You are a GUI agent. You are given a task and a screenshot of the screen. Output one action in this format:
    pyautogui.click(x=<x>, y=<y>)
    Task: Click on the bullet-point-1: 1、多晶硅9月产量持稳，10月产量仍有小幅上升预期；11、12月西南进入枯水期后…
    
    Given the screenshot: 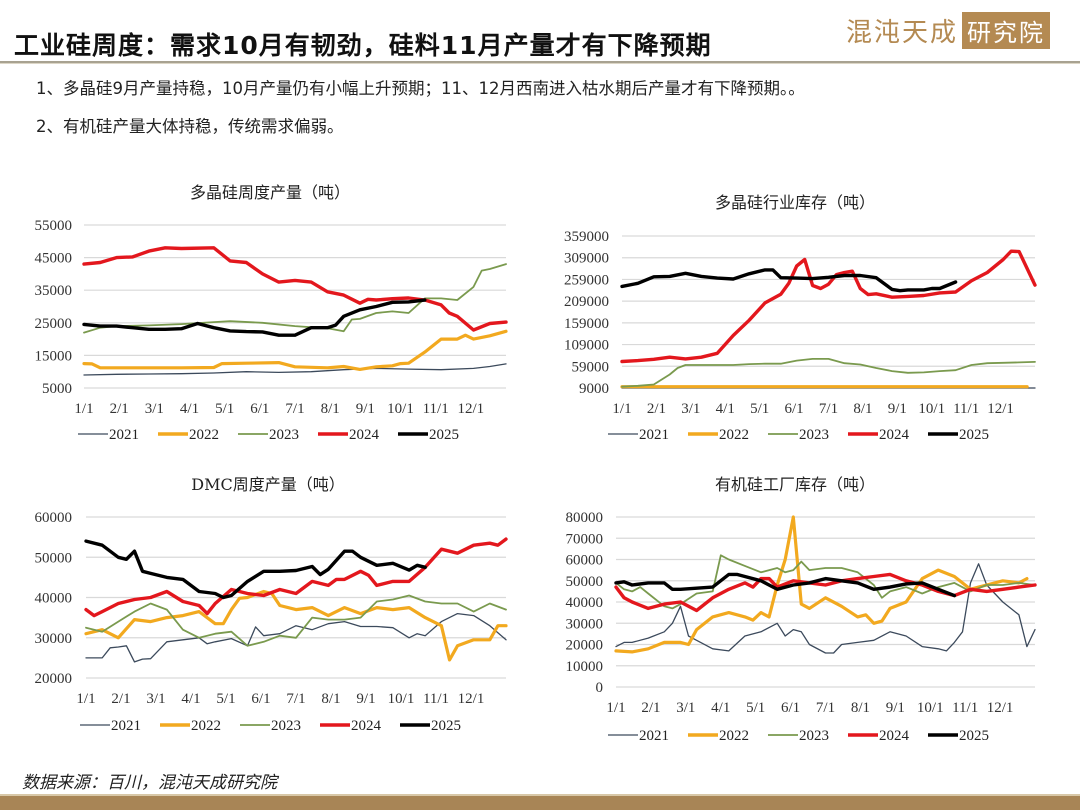 What is the action you would take?
    pyautogui.click(x=420, y=88)
    